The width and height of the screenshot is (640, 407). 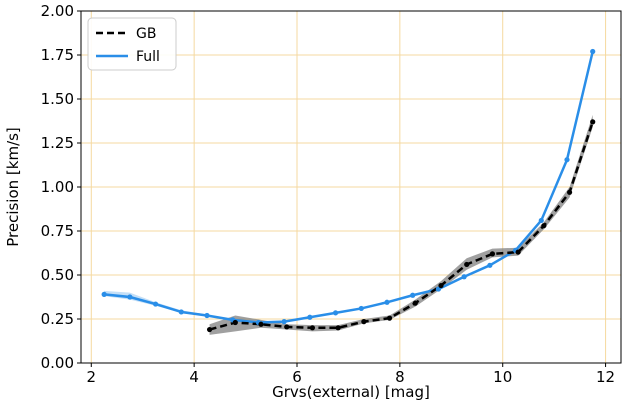 I want to click on y-tick-label: 1.50, so click(x=57, y=99).